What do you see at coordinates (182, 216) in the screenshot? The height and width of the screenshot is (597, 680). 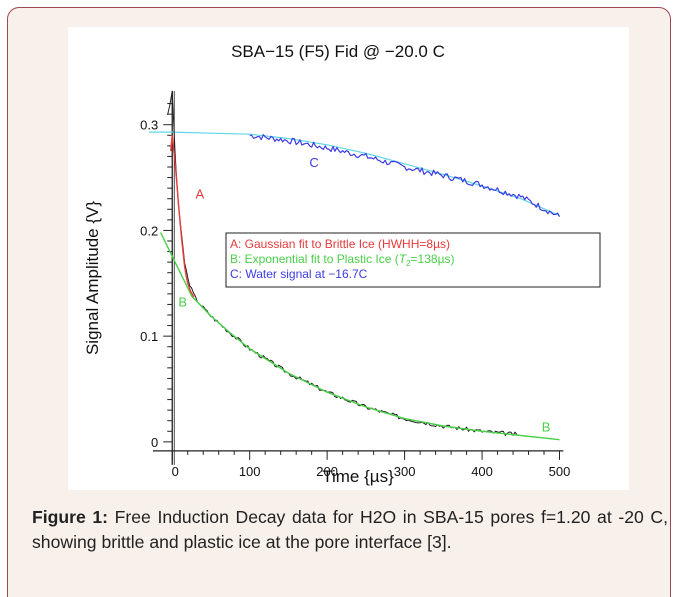 I see `series-line-a-gaussian-fit-to-brittle-ice-hwhh-8-s` at bounding box center [182, 216].